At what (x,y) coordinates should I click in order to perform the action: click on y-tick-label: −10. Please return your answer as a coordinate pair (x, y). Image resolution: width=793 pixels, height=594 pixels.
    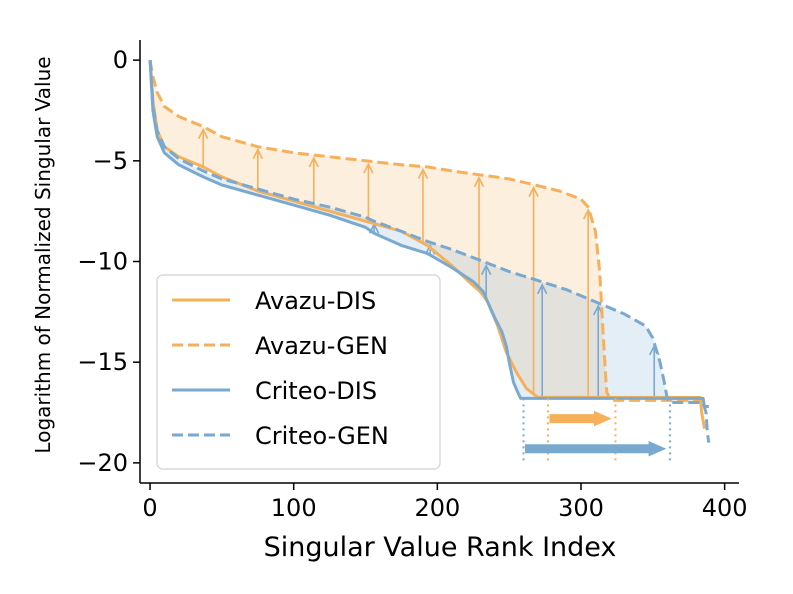
    Looking at the image, I should click on (102, 262).